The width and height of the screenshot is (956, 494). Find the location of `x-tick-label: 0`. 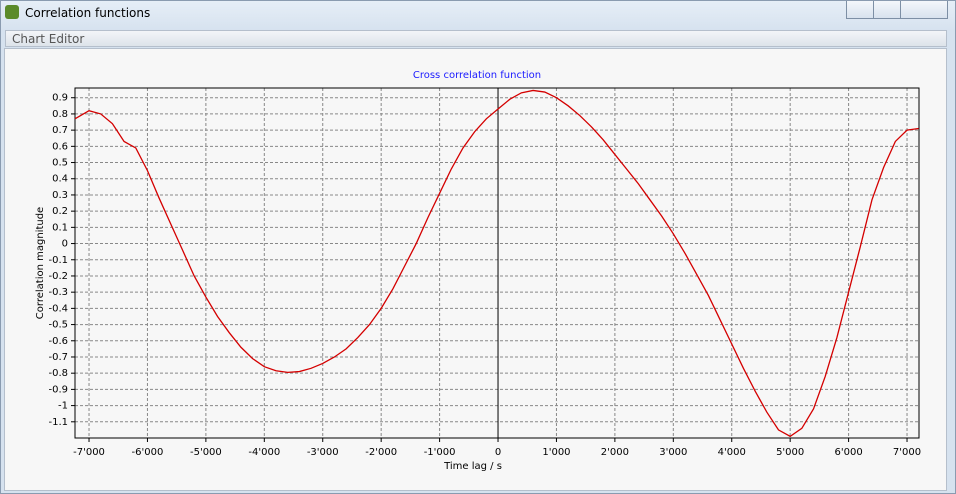

x-tick-label: 0 is located at coordinates (498, 452).